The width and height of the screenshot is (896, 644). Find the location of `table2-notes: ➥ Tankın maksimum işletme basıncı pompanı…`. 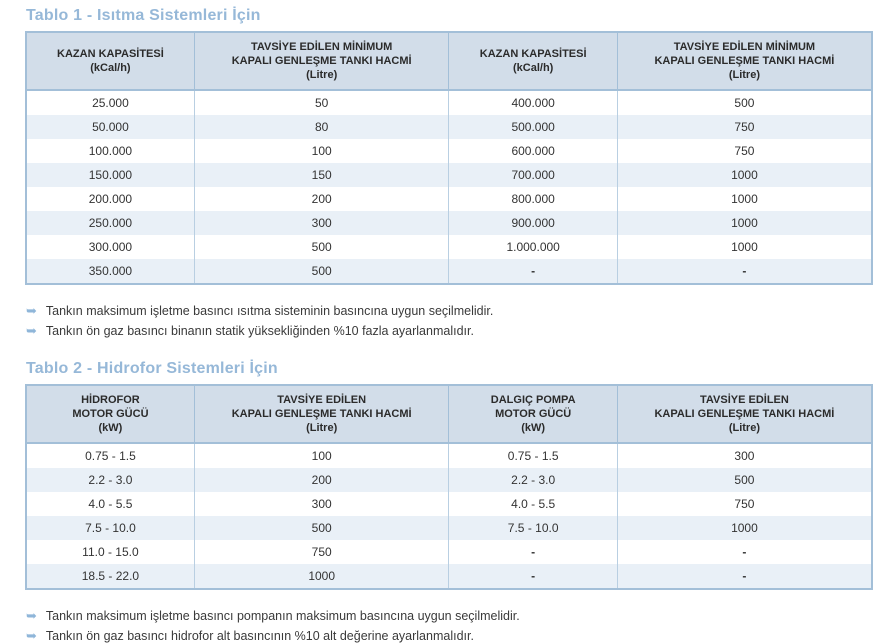

table2-notes: ➥ Tankın maksimum işletme basıncı pompanı… is located at coordinates (449, 626).